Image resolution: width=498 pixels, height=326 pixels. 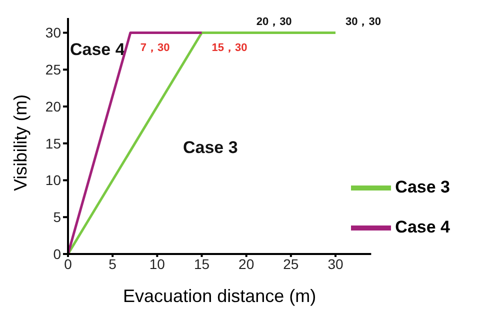 What do you see at coordinates (422, 186) in the screenshot?
I see `legend-label: Case 3` at bounding box center [422, 186].